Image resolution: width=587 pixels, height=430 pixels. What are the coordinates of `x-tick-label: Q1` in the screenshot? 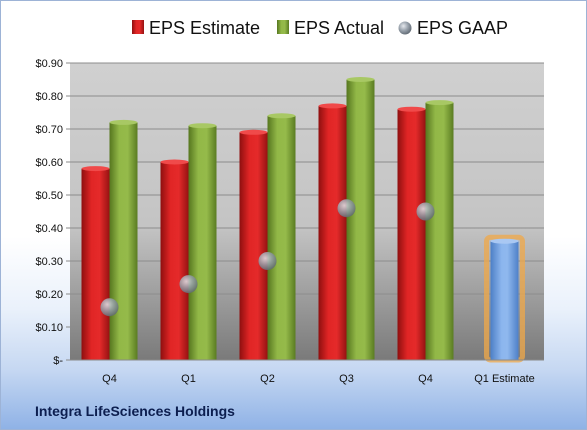 It's located at (188, 379).